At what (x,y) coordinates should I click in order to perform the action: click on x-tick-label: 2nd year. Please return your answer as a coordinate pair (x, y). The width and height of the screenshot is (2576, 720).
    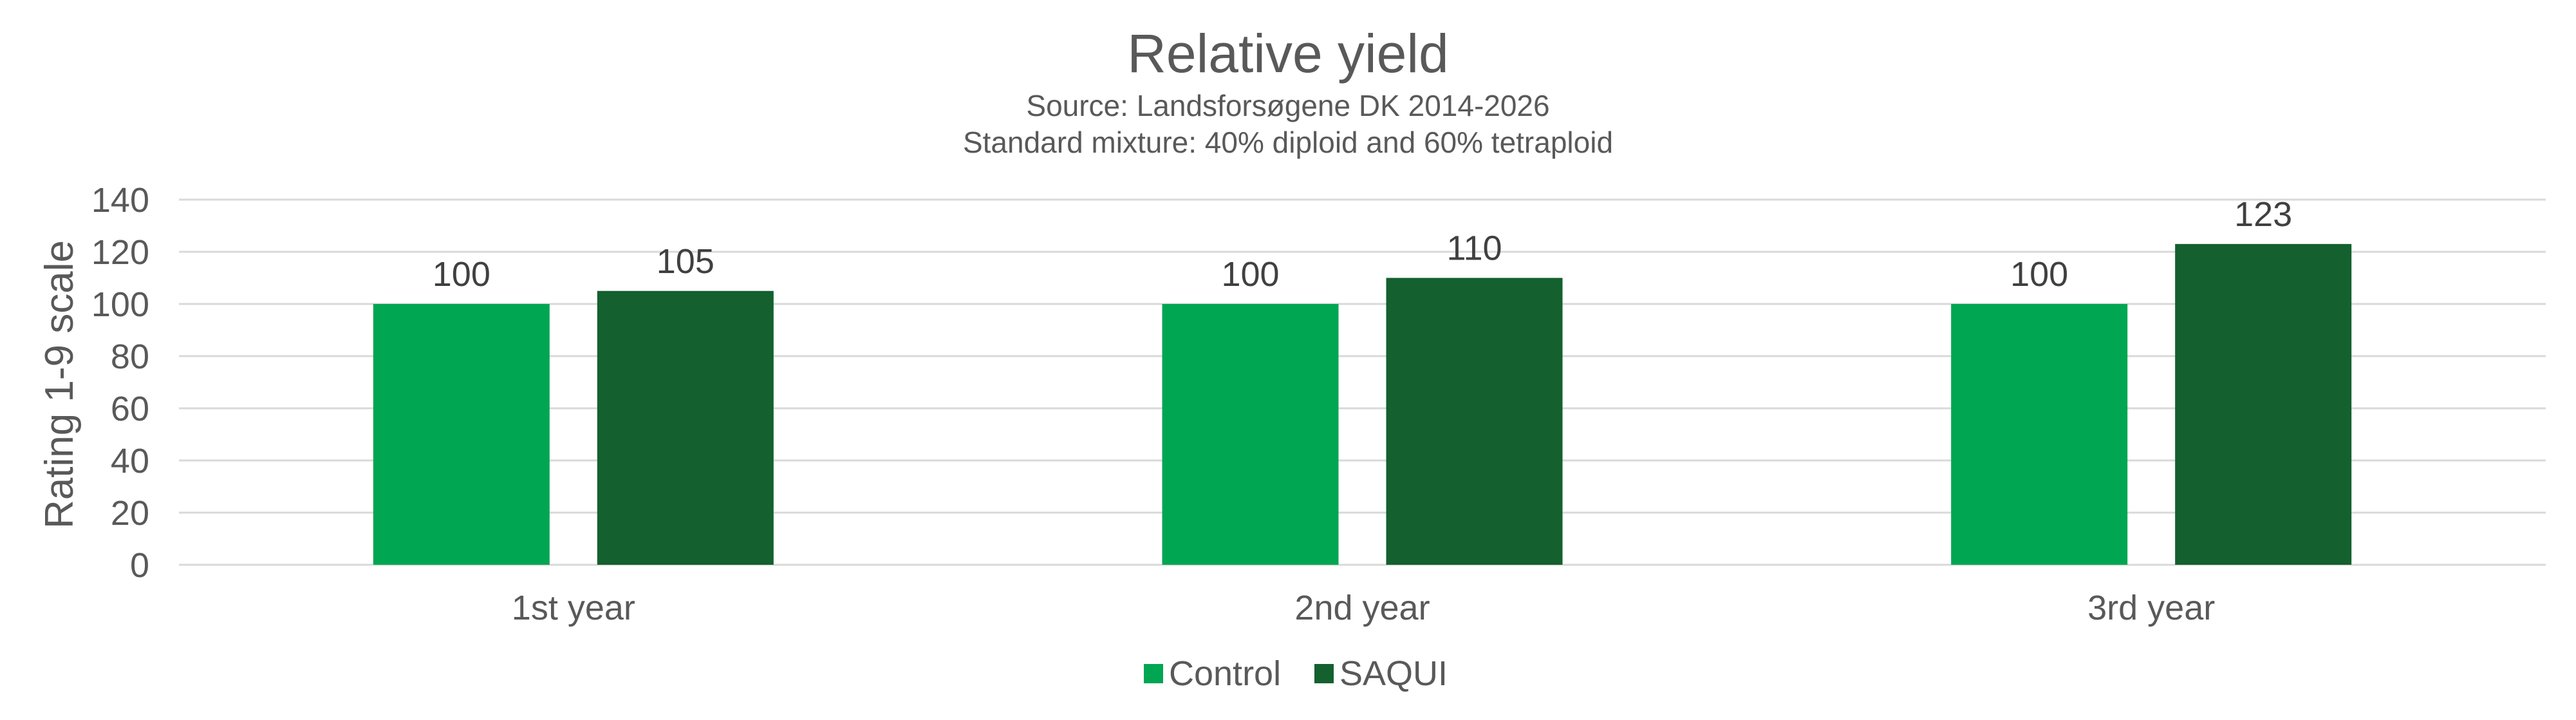
    Looking at the image, I should click on (1362, 608).